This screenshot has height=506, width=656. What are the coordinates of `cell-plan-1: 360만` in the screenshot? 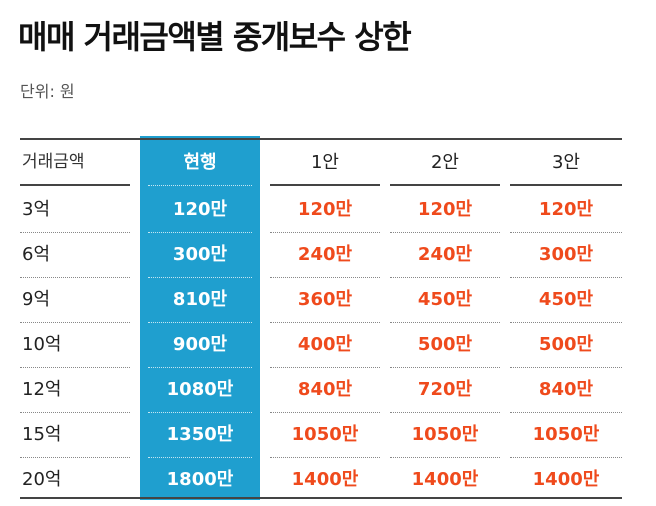 It's located at (325, 299).